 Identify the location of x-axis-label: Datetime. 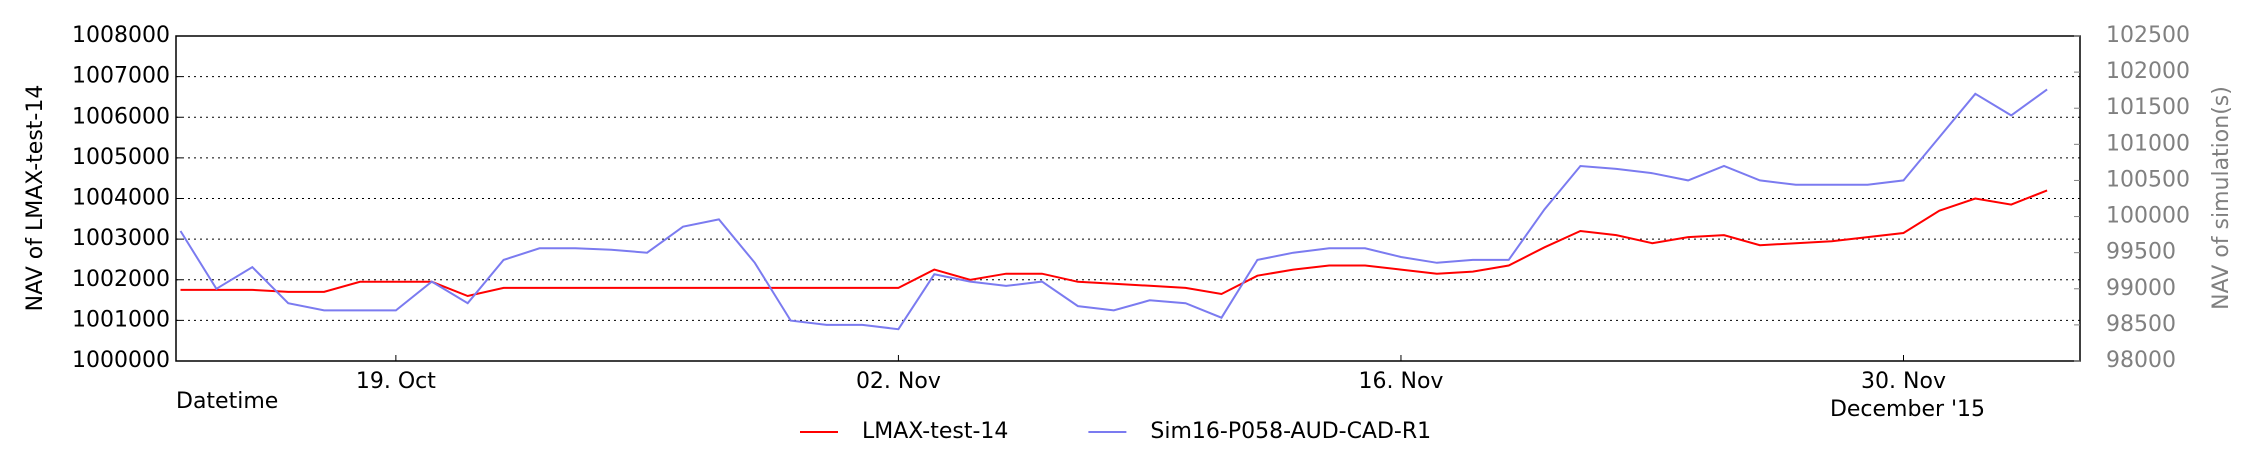
(227, 401).